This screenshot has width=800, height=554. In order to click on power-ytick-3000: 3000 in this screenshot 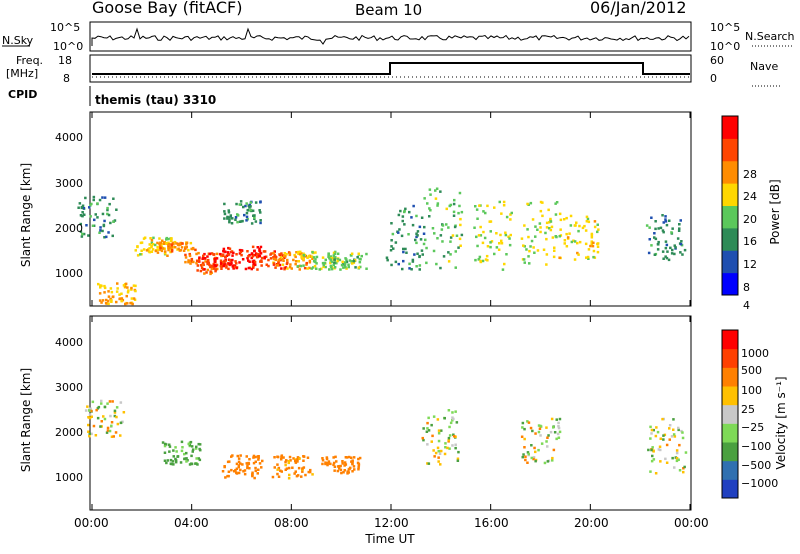, I will do `click(69, 183)`.